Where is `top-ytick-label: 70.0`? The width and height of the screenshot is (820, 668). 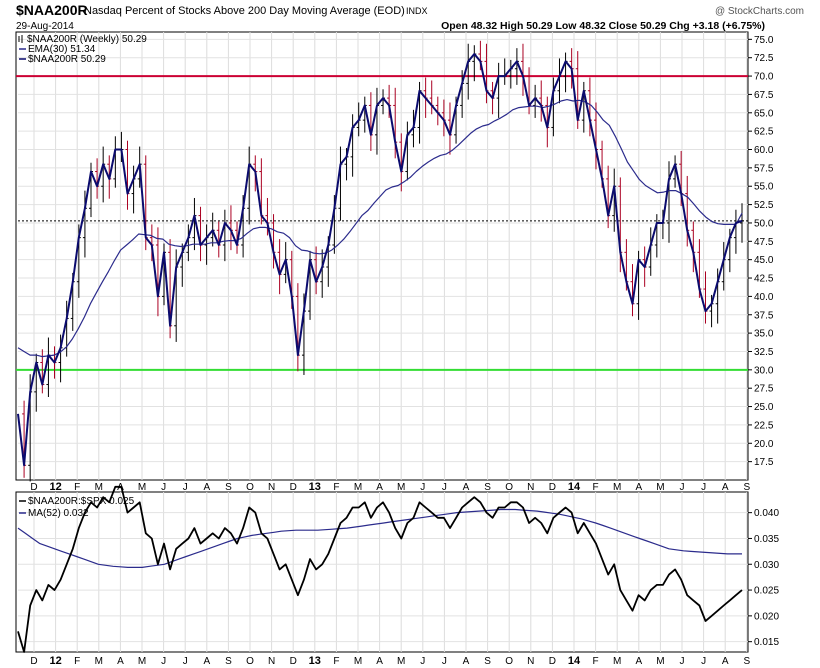 top-ytick-label: 70.0 is located at coordinates (764, 77).